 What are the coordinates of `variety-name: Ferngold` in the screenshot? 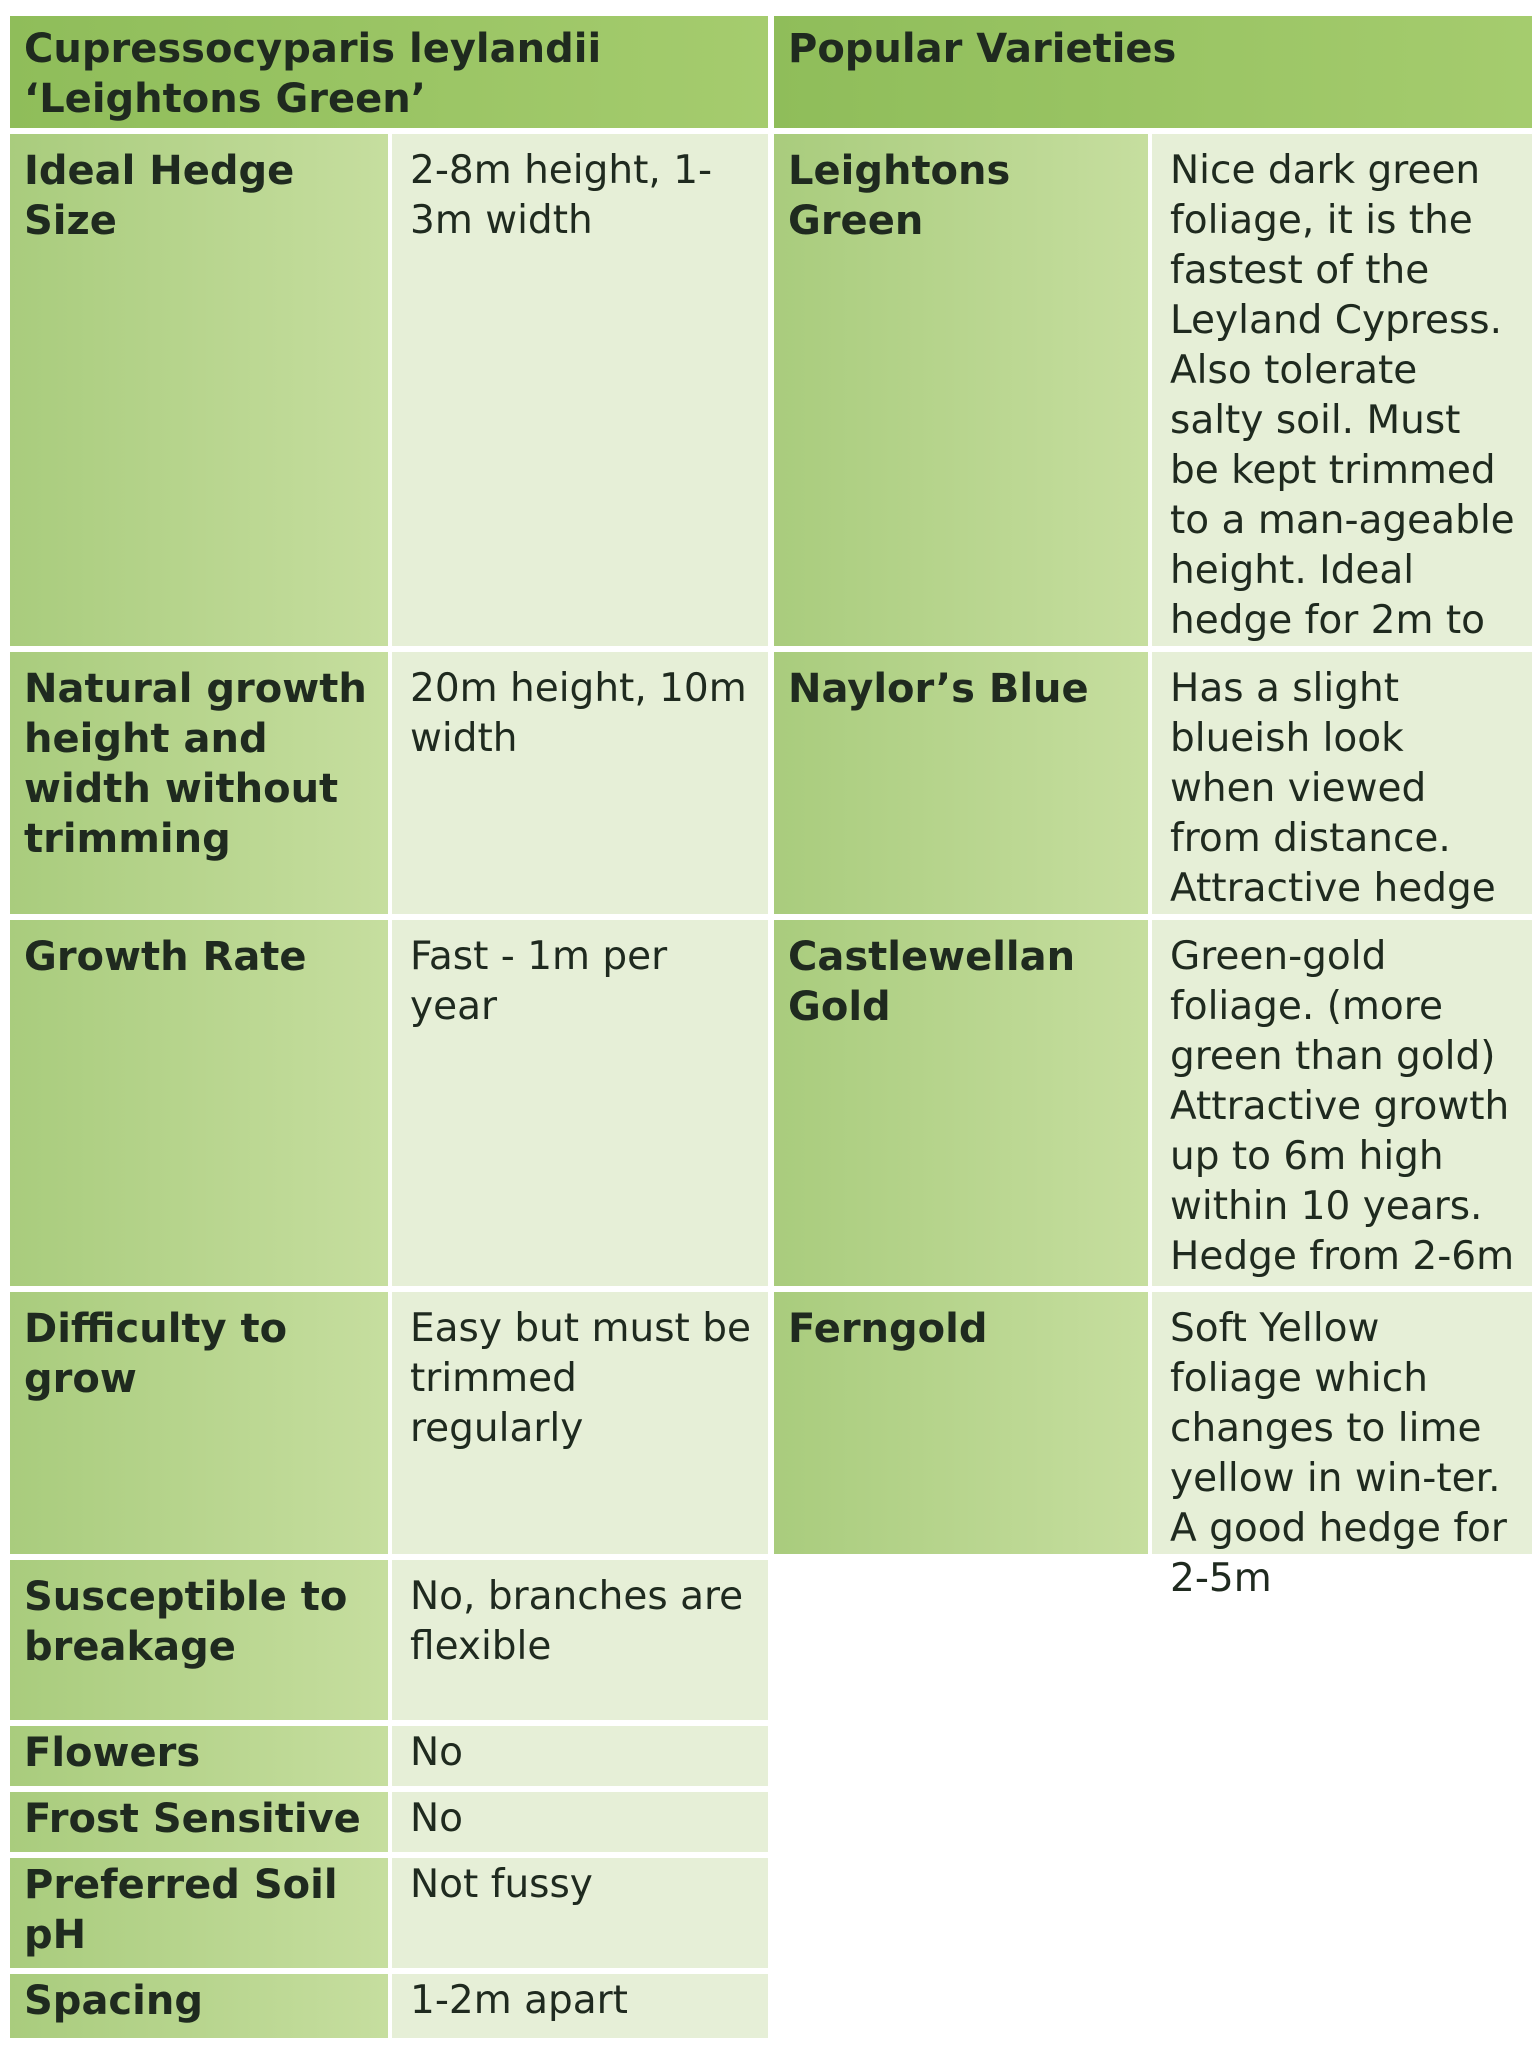 It's located at (961, 1423).